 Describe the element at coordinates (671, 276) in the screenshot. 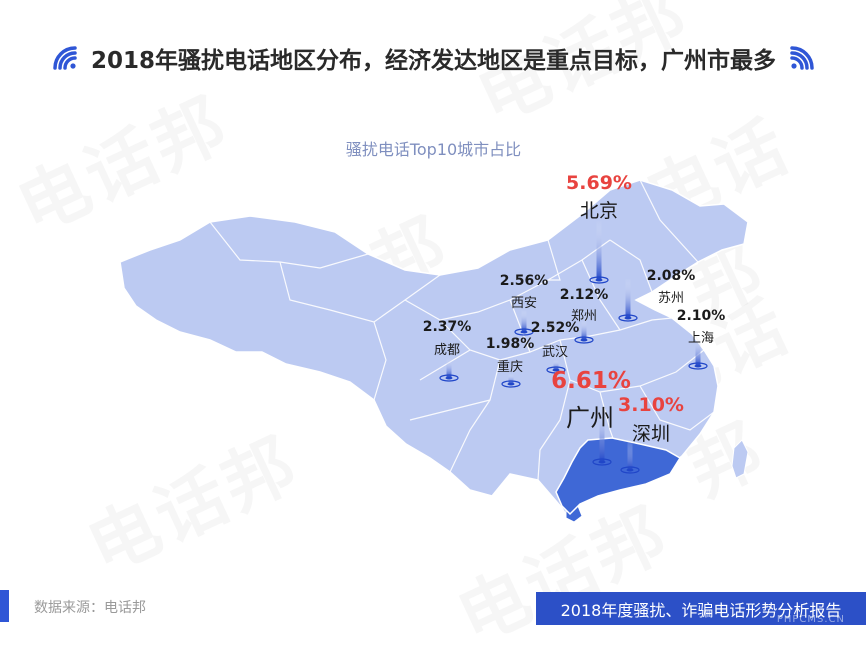

I see `city-pct-suzhou: 2.08%` at that location.